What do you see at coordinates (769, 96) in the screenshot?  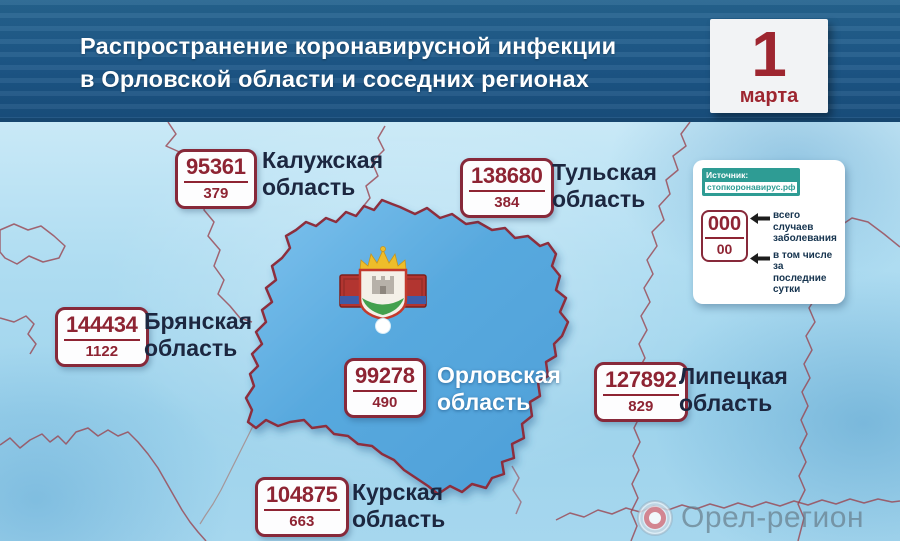 I see `date-month: марта` at bounding box center [769, 96].